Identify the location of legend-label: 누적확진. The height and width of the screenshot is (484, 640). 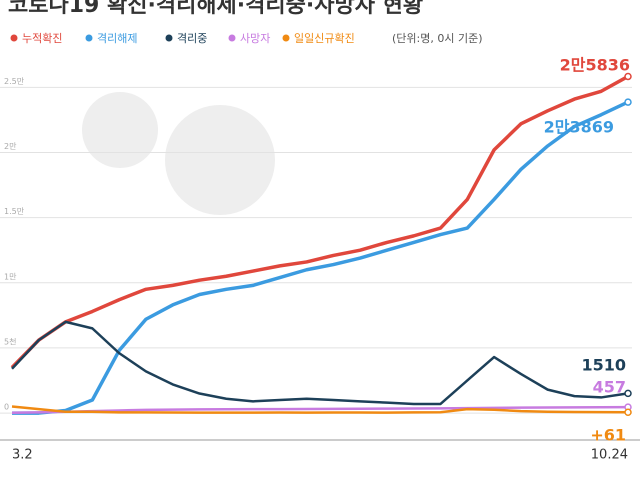
(42, 38).